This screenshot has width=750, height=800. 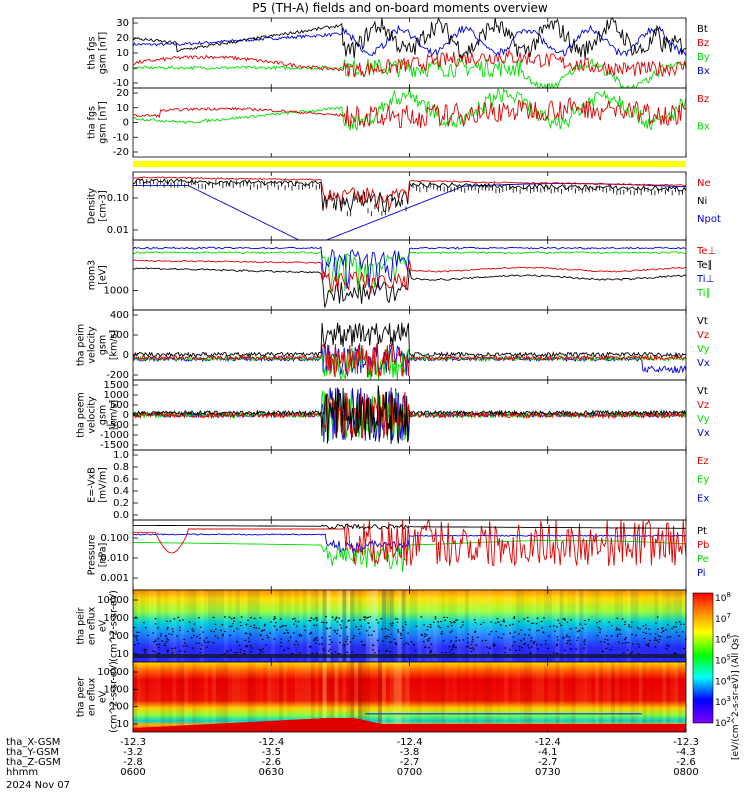 I want to click on y-axis-label: (cm^2-s-sr-eV), so click(x=114, y=626).